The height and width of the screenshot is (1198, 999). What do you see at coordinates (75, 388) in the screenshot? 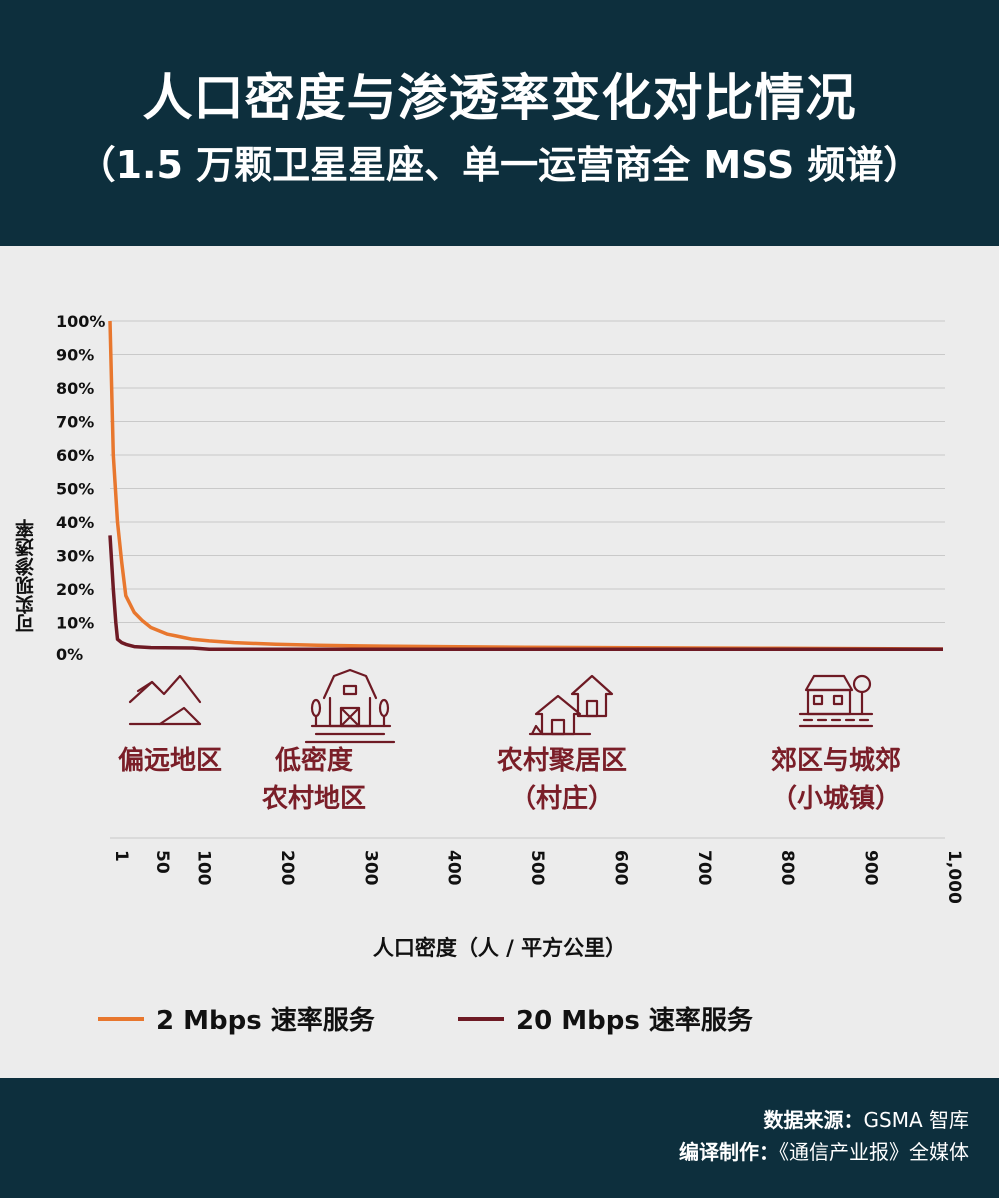
I see `y-tick-label: 80%` at bounding box center [75, 388].